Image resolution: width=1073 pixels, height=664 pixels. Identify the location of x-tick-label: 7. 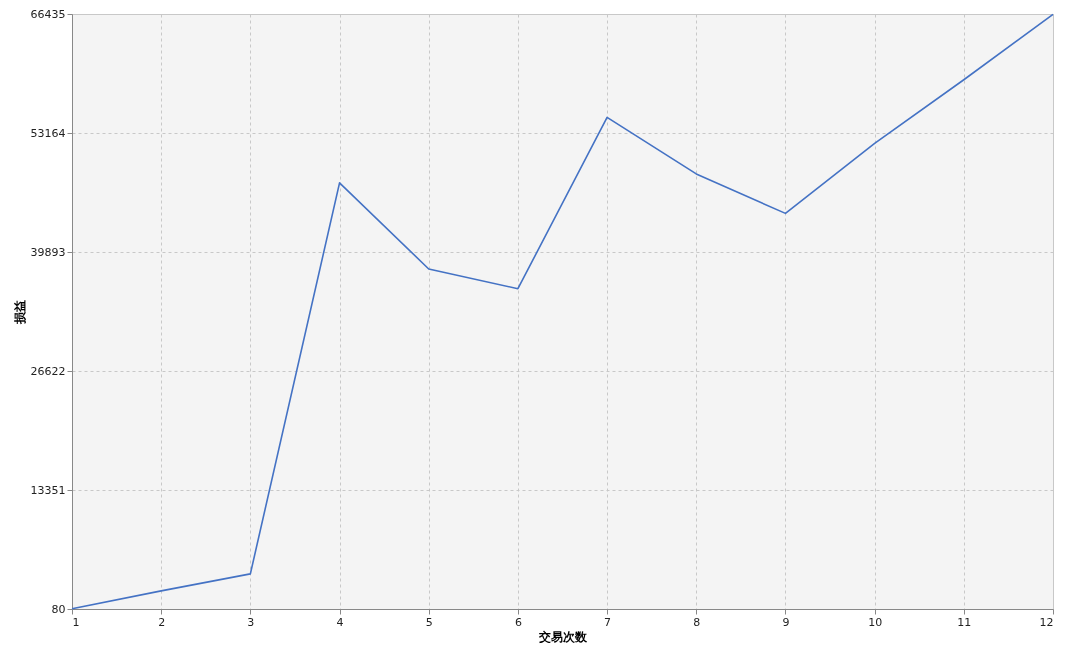
(608, 622).